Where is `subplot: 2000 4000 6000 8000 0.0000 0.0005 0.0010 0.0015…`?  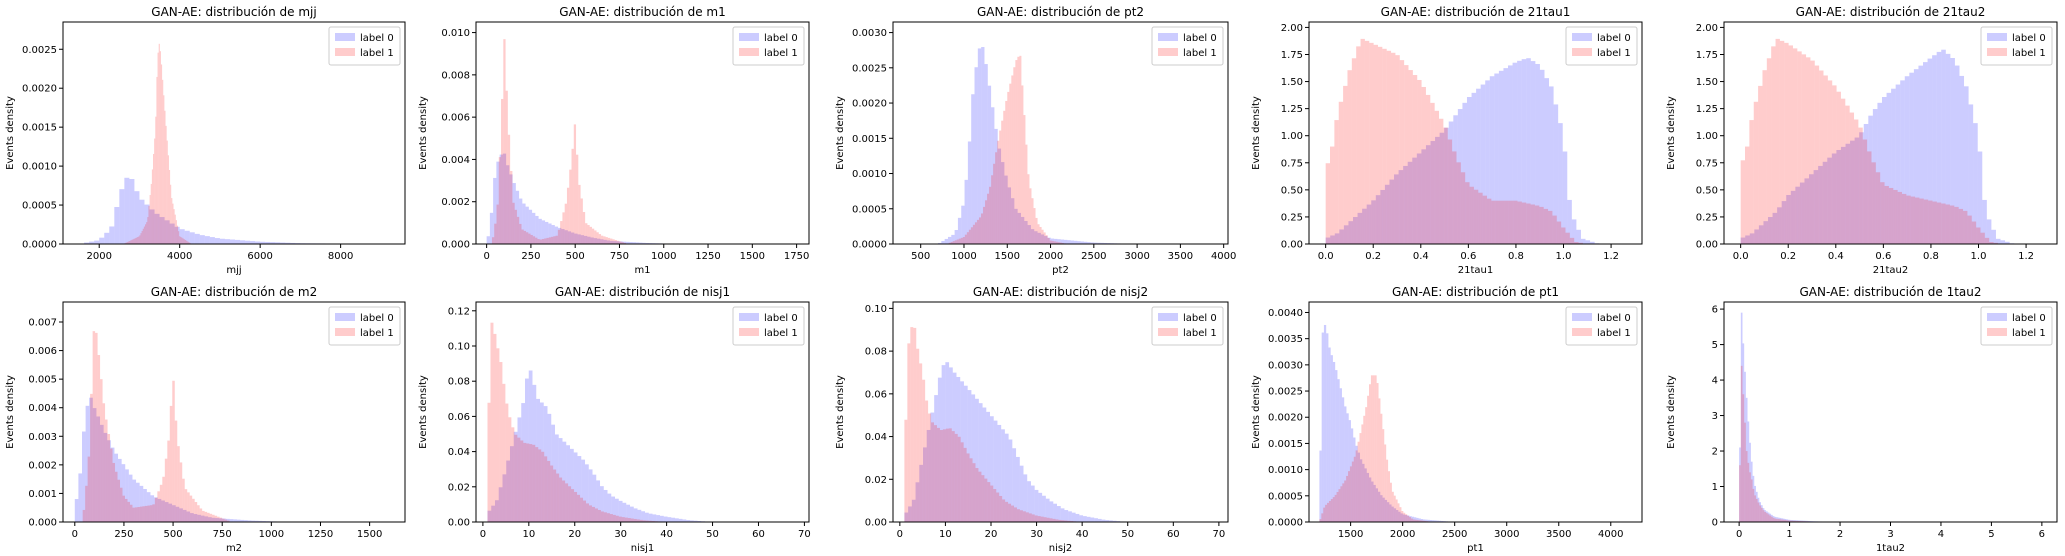
subplot: 2000 4000 6000 8000 0.0000 0.0005 0.0010 0.0015… is located at coordinates (205, 140).